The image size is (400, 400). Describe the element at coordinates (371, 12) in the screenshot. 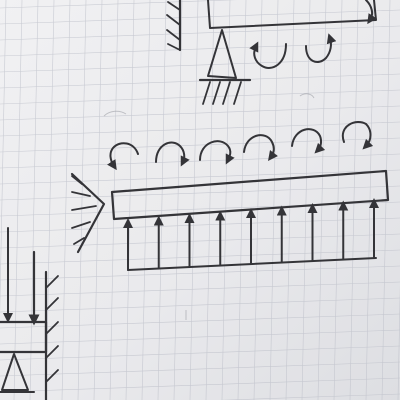

I see `top-corner-arrow` at that location.